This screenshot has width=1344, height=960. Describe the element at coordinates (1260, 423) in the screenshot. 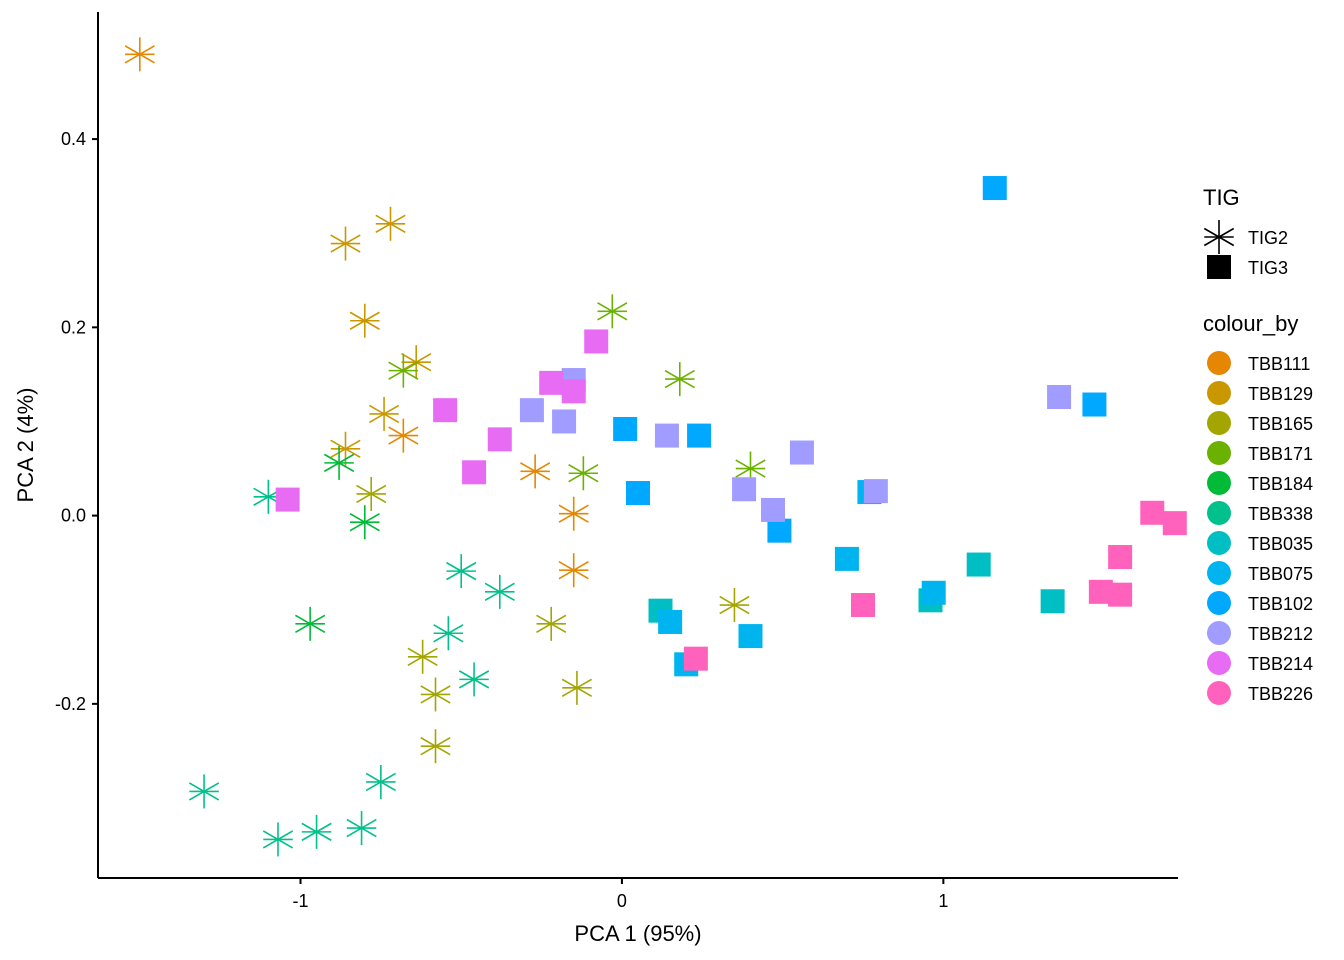

I see `colour-legend-item: TBB165` at that location.